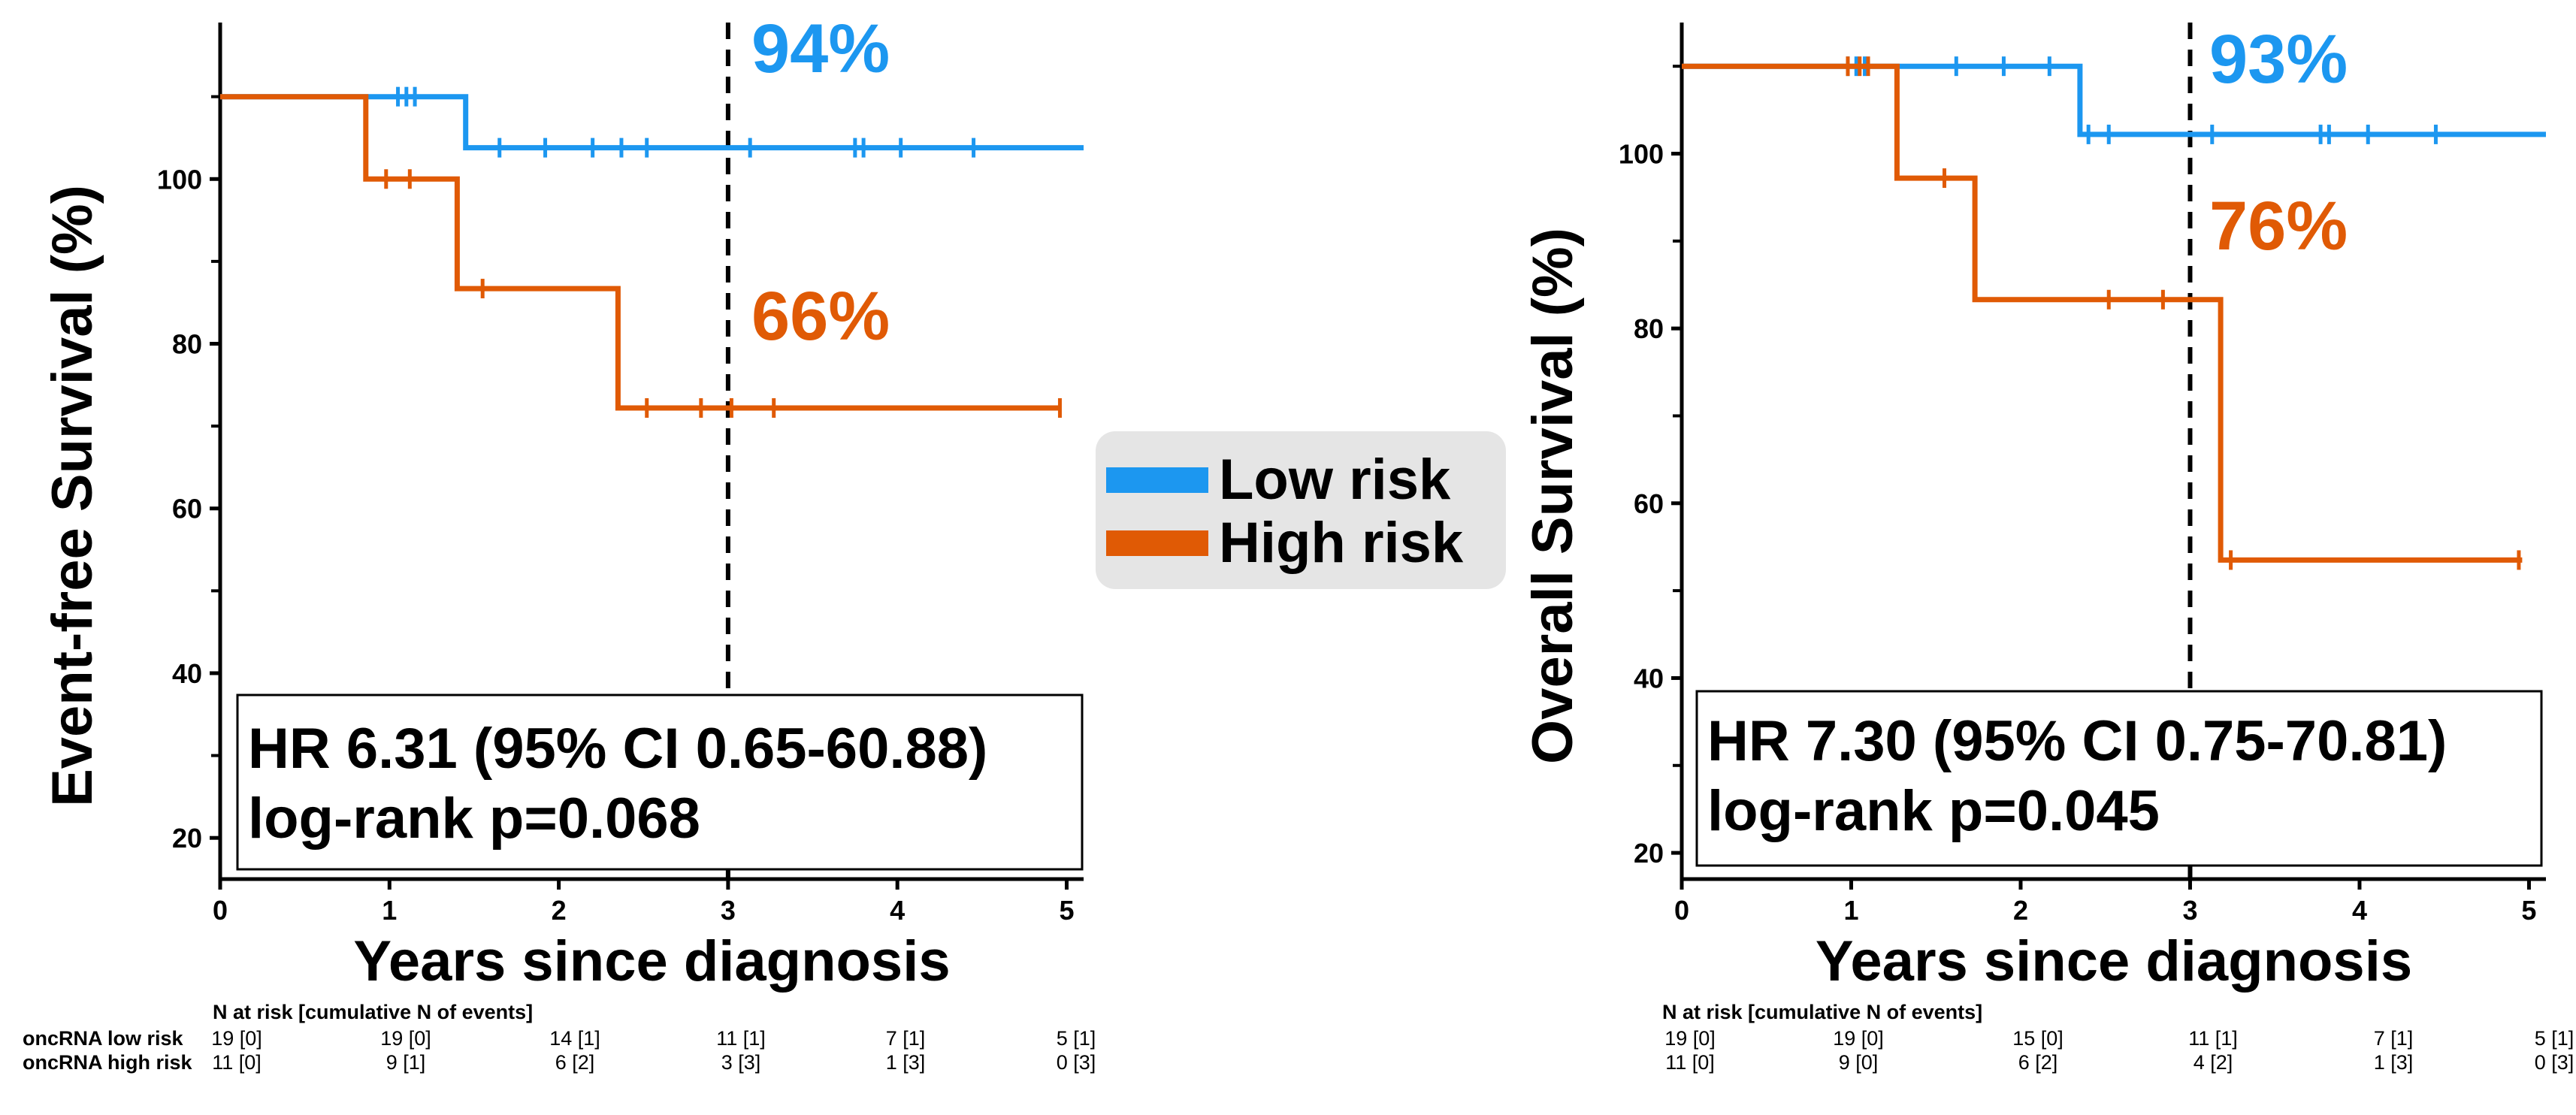  Describe the element at coordinates (474, 819) in the screenshot. I see `logrank-p-text: log-rank p=0.068` at that location.